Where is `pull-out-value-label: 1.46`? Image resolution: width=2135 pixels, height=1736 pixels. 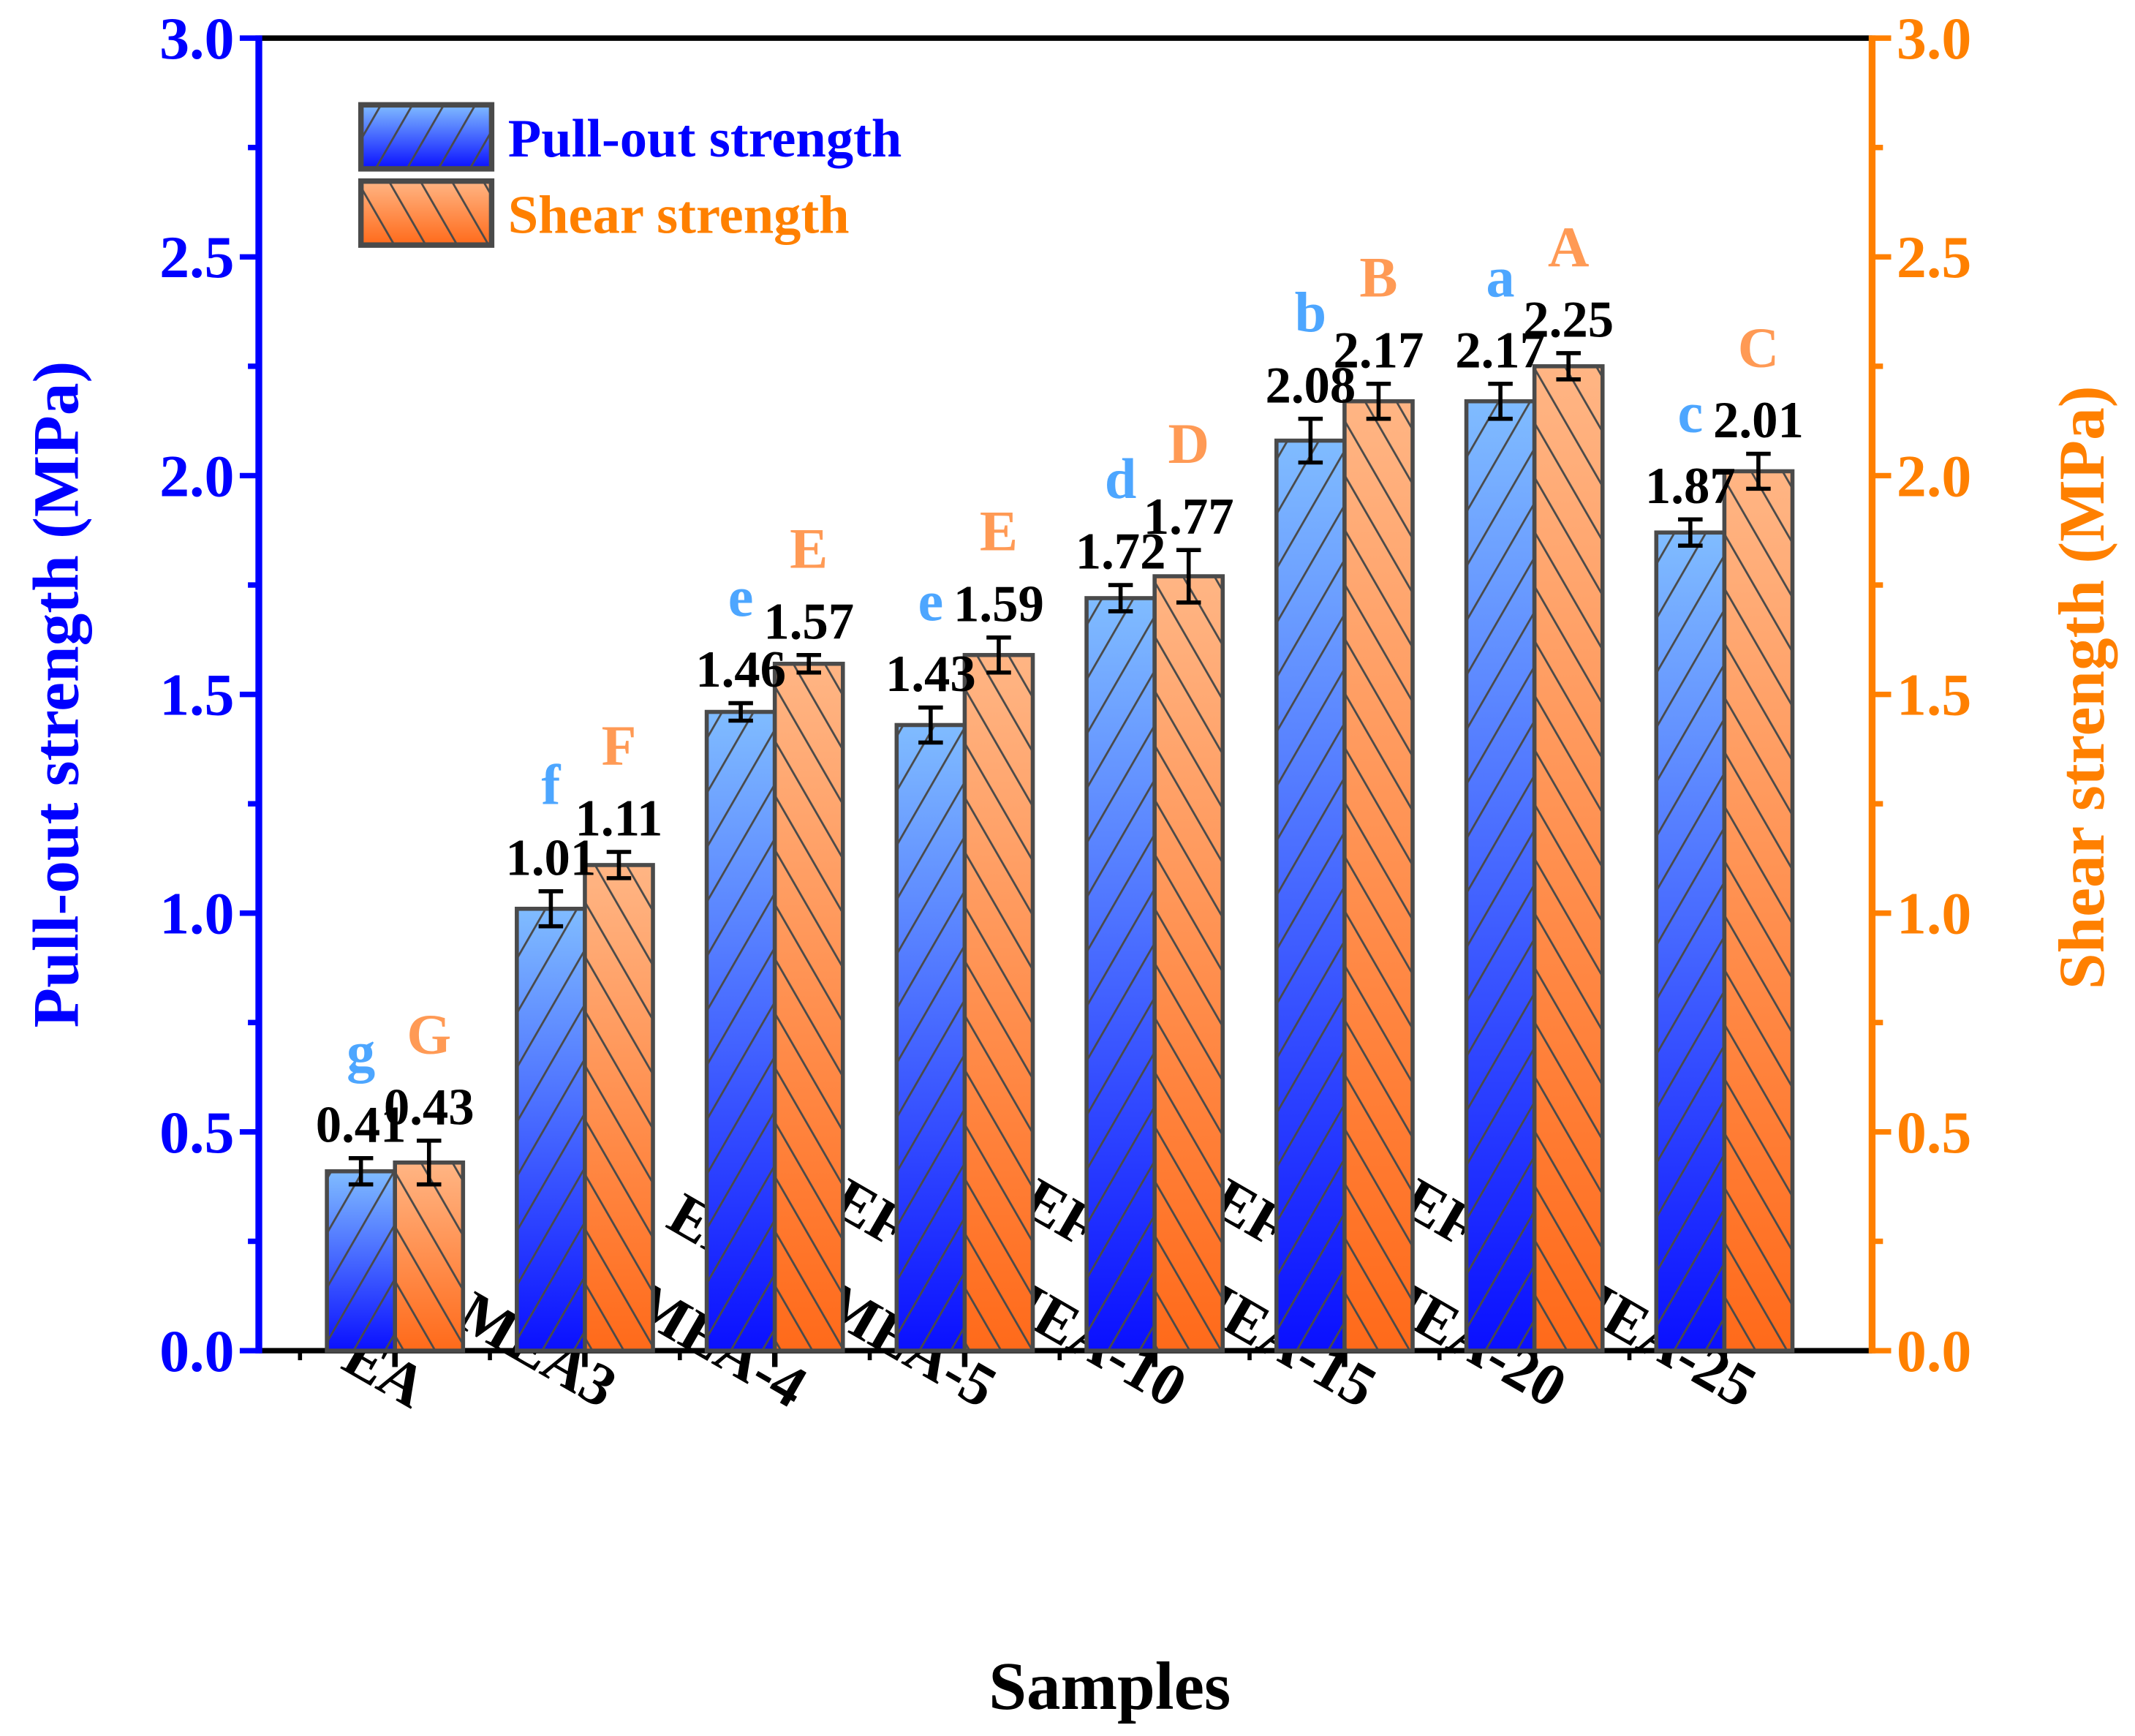 pull-out-value-label: 1.46 is located at coordinates (740, 669).